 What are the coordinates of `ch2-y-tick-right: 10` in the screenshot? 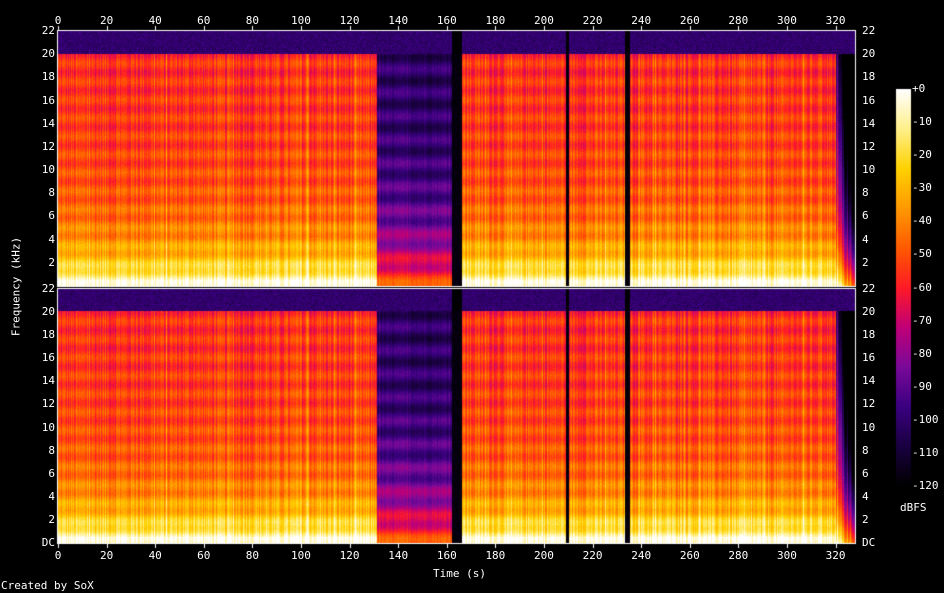 It's located at (869, 427).